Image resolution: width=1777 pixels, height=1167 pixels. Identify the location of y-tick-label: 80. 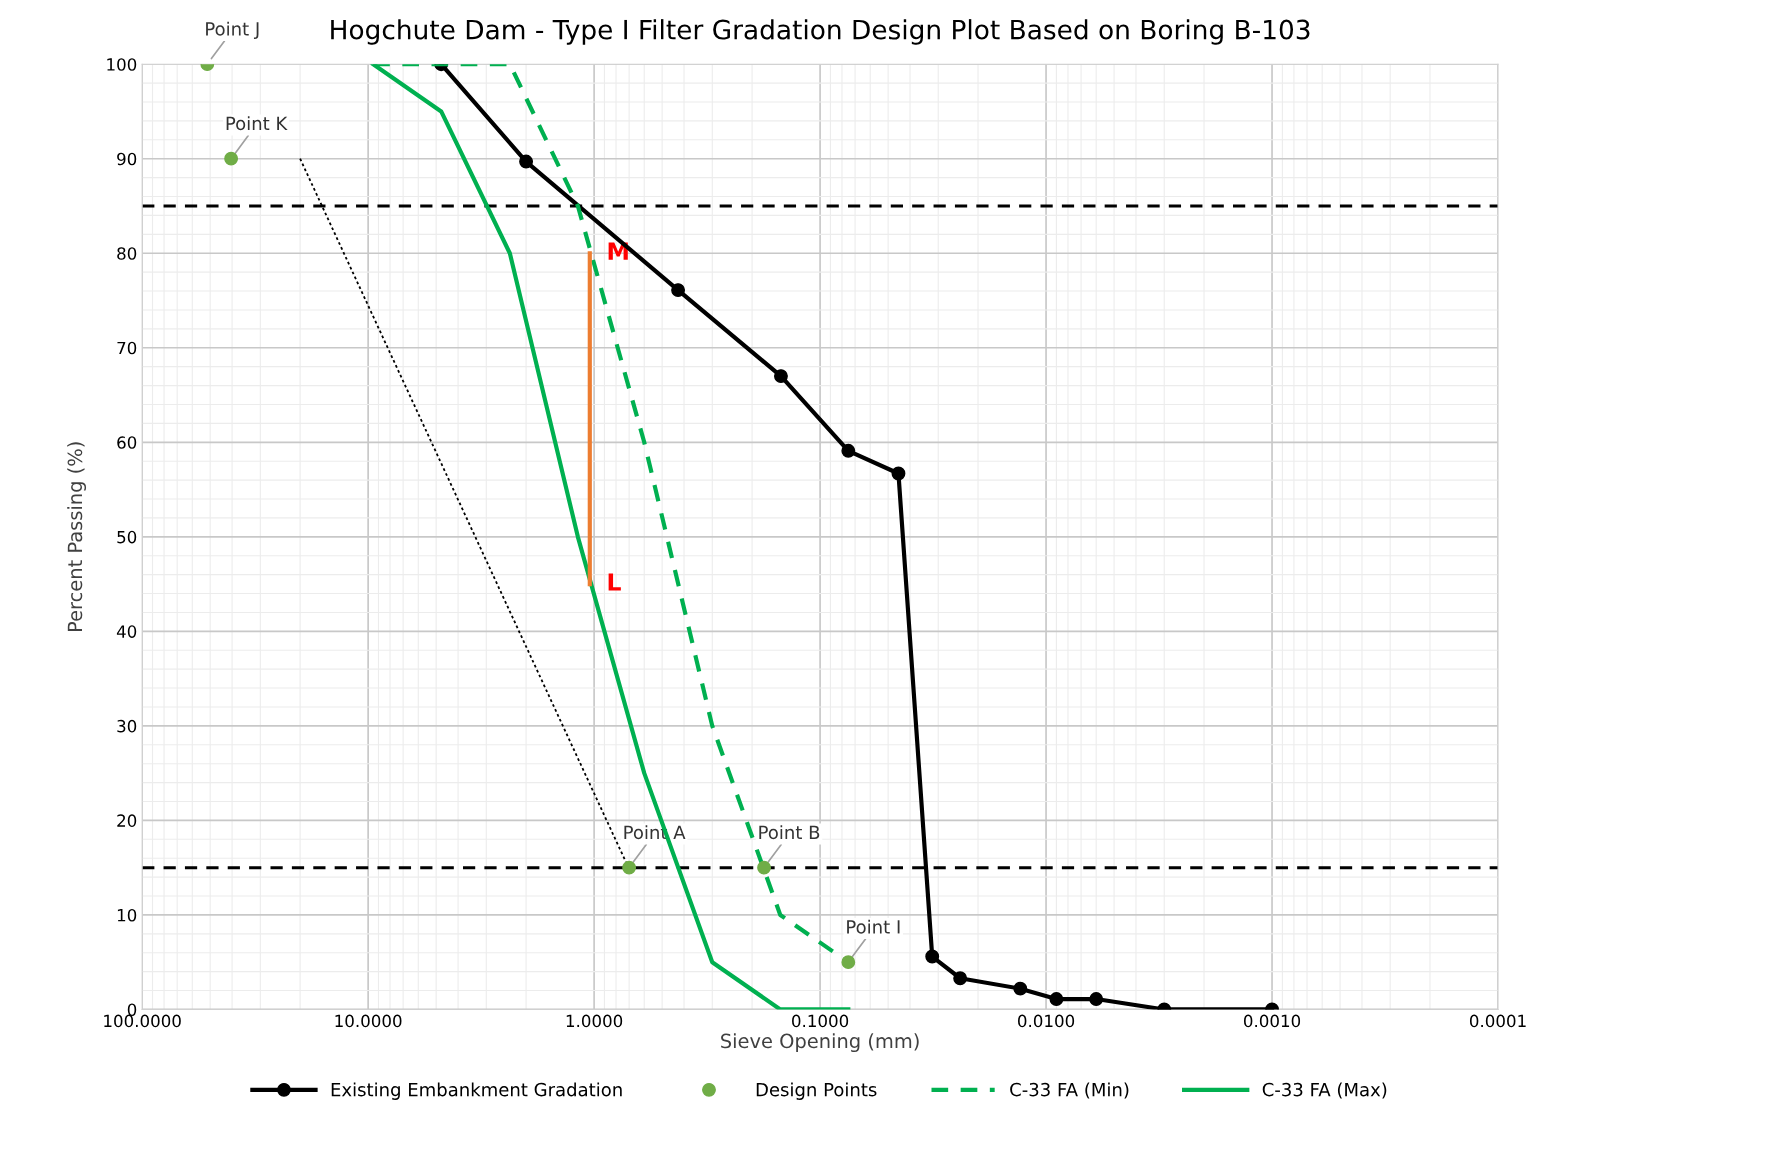
(127, 253).